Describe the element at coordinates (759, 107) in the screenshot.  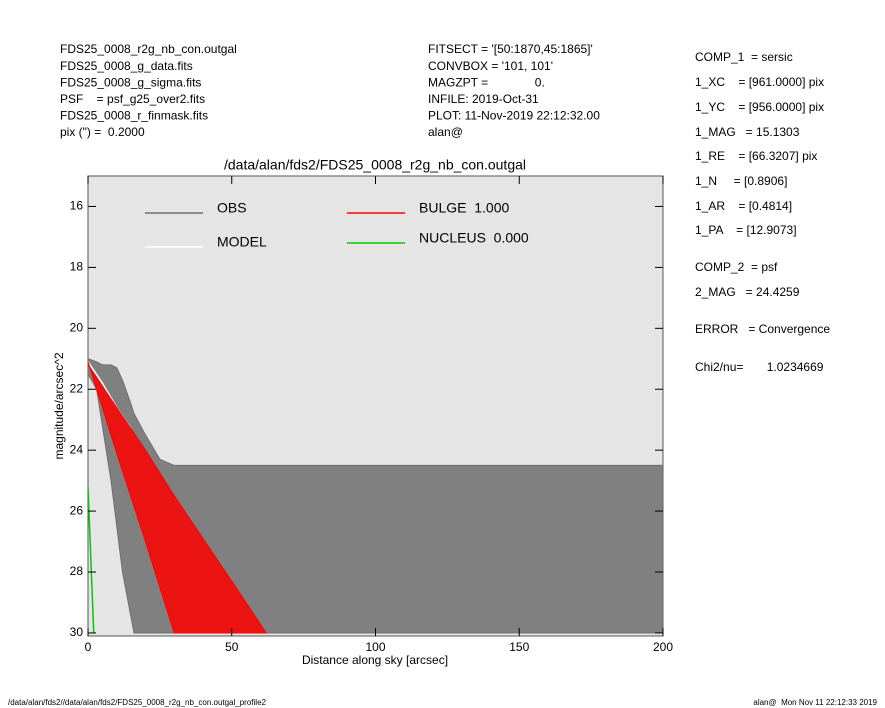
I see `header-right-line: 1_YC = [956.0000] pix` at that location.